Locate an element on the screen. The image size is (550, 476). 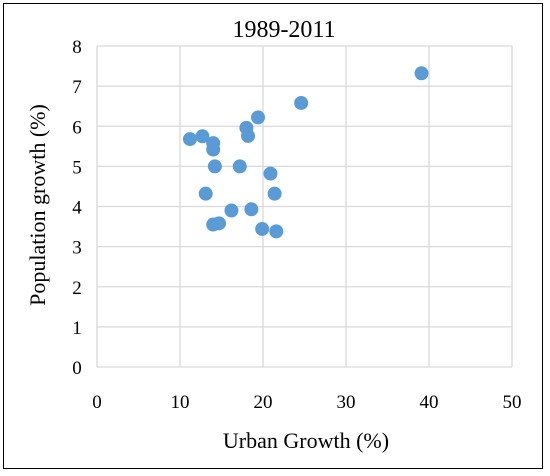
y-tick-label: 5 is located at coordinates (77, 167).